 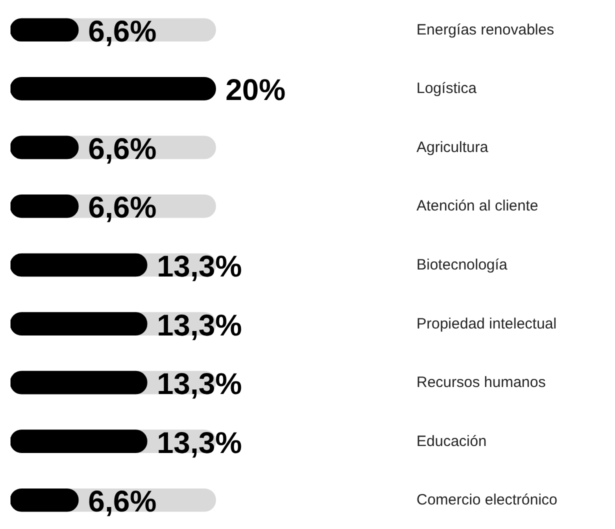 I want to click on data-label: 20%, so click(x=256, y=91).